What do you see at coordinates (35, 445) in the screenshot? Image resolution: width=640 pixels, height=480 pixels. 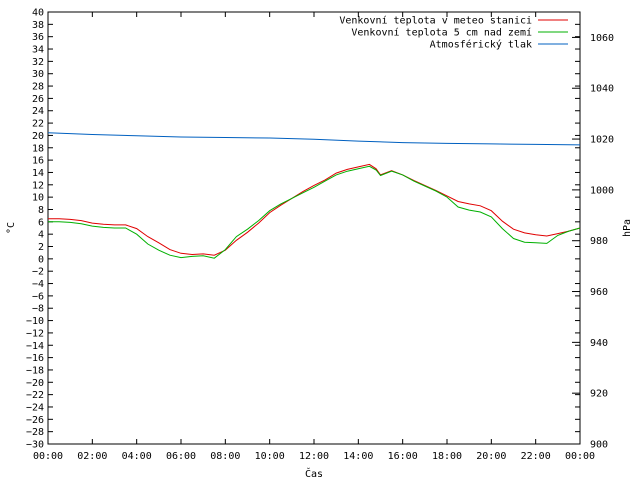 I see `y-tick-label: −30` at bounding box center [35, 445].